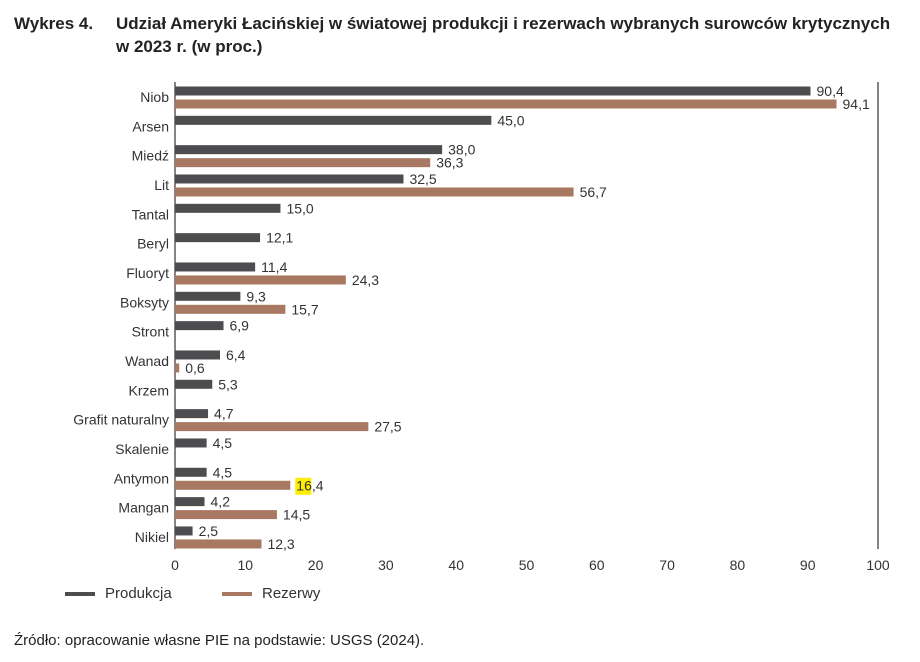  Describe the element at coordinates (830, 91) in the screenshot. I see `data-label: 90,4` at that location.